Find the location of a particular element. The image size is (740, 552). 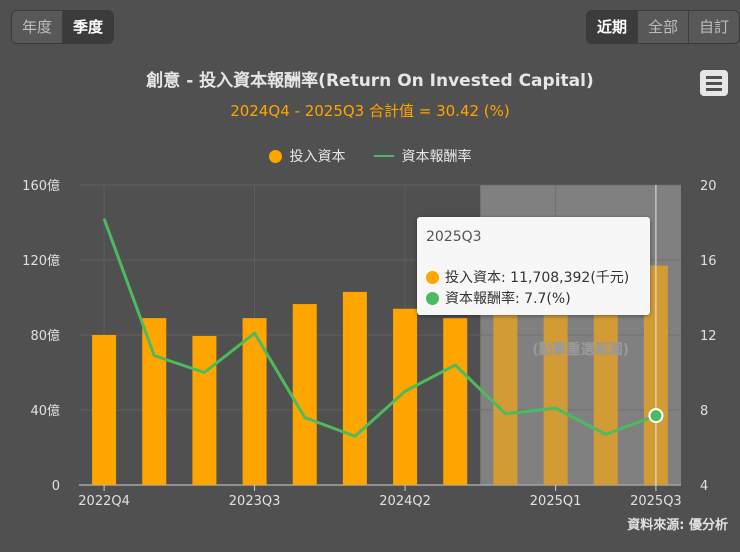

tab-all: 全部 is located at coordinates (663, 27).